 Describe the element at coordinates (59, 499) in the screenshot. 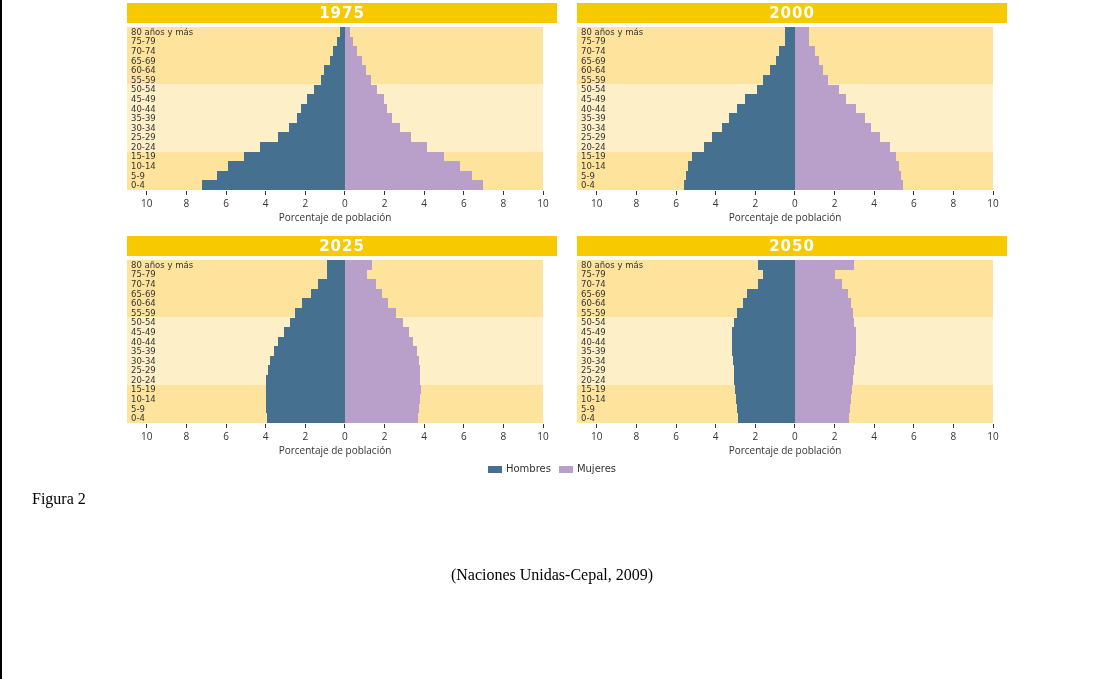

I see `text: Figura 2` at that location.